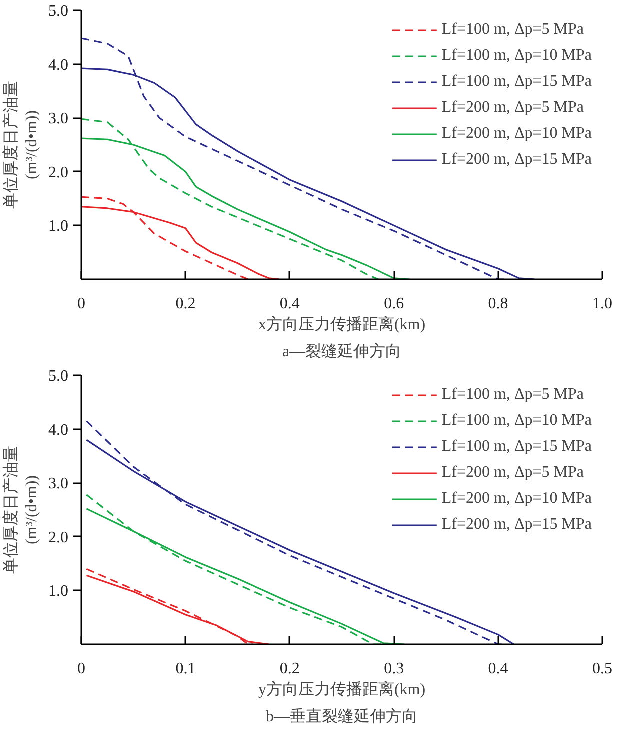 The height and width of the screenshot is (731, 622). I want to click on text: b—垂直裂缝延伸方向, so click(342, 717).